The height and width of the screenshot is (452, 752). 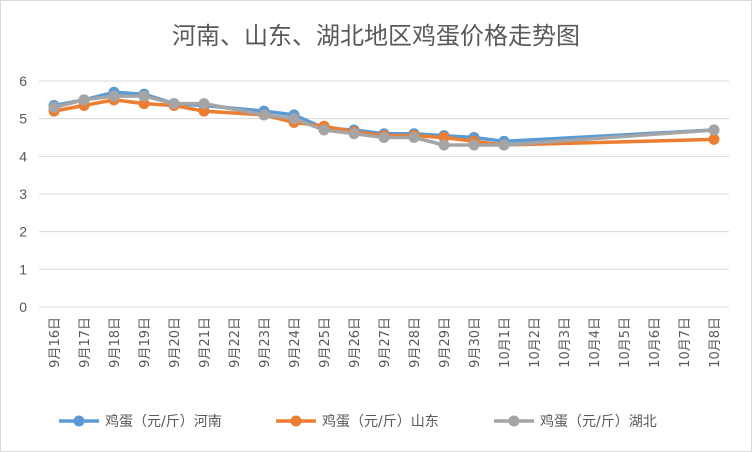 I want to click on legend: 鸡蛋（元/斤）河南 鸡蛋（元/斤）山东 鸡蛋（元/斤）湖北, so click(x=358, y=421).